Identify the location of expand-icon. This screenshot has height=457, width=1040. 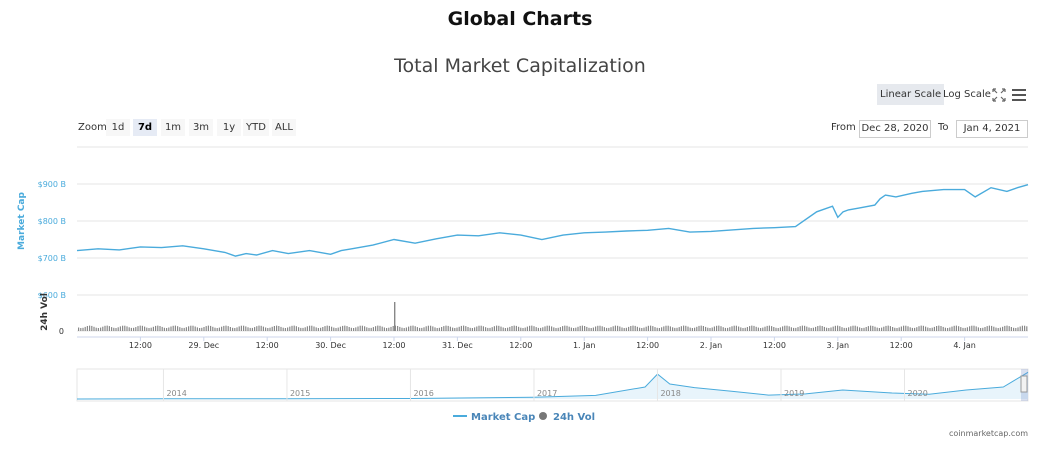
(999, 95).